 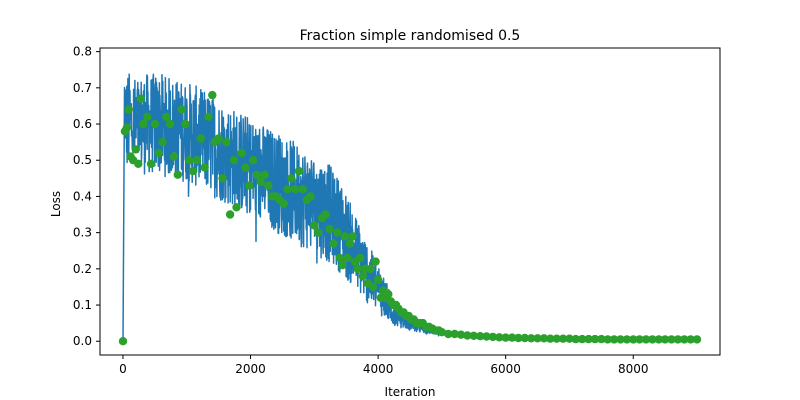 What do you see at coordinates (82, 341) in the screenshot?
I see `y-tick-label: 0.0` at bounding box center [82, 341].